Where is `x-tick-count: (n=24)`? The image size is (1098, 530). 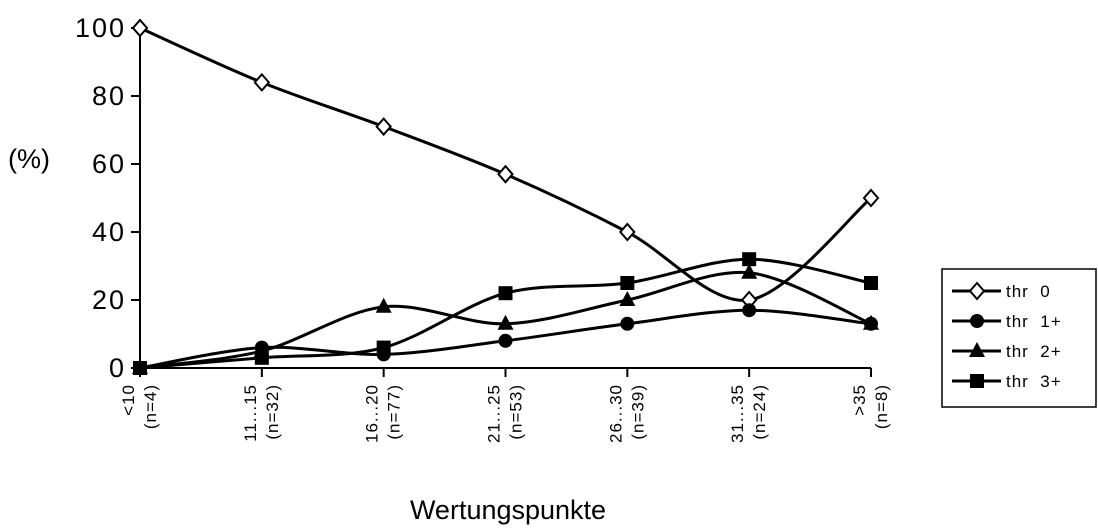 x-tick-count: (n=24) is located at coordinates (759, 412).